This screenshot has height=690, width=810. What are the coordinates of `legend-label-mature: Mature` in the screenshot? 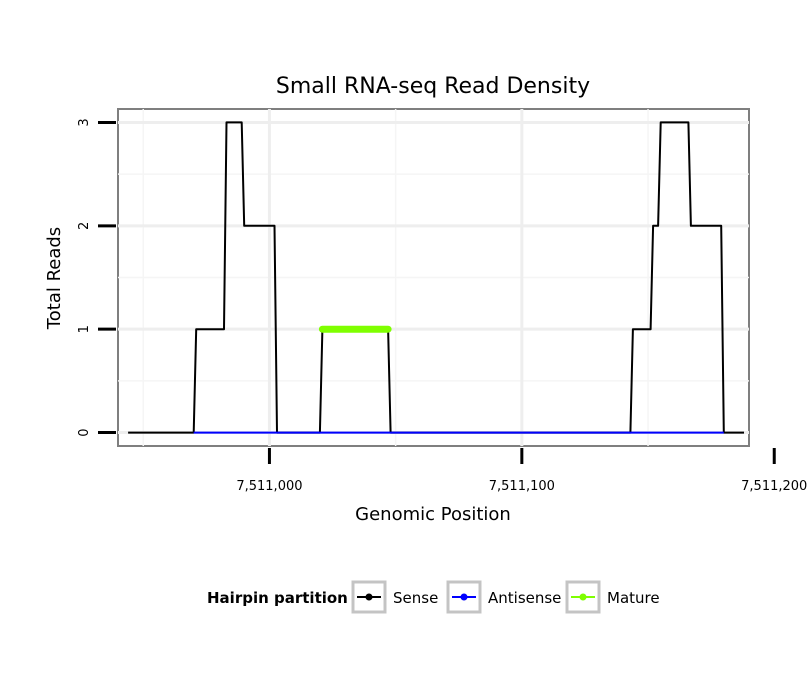 It's located at (633, 598).